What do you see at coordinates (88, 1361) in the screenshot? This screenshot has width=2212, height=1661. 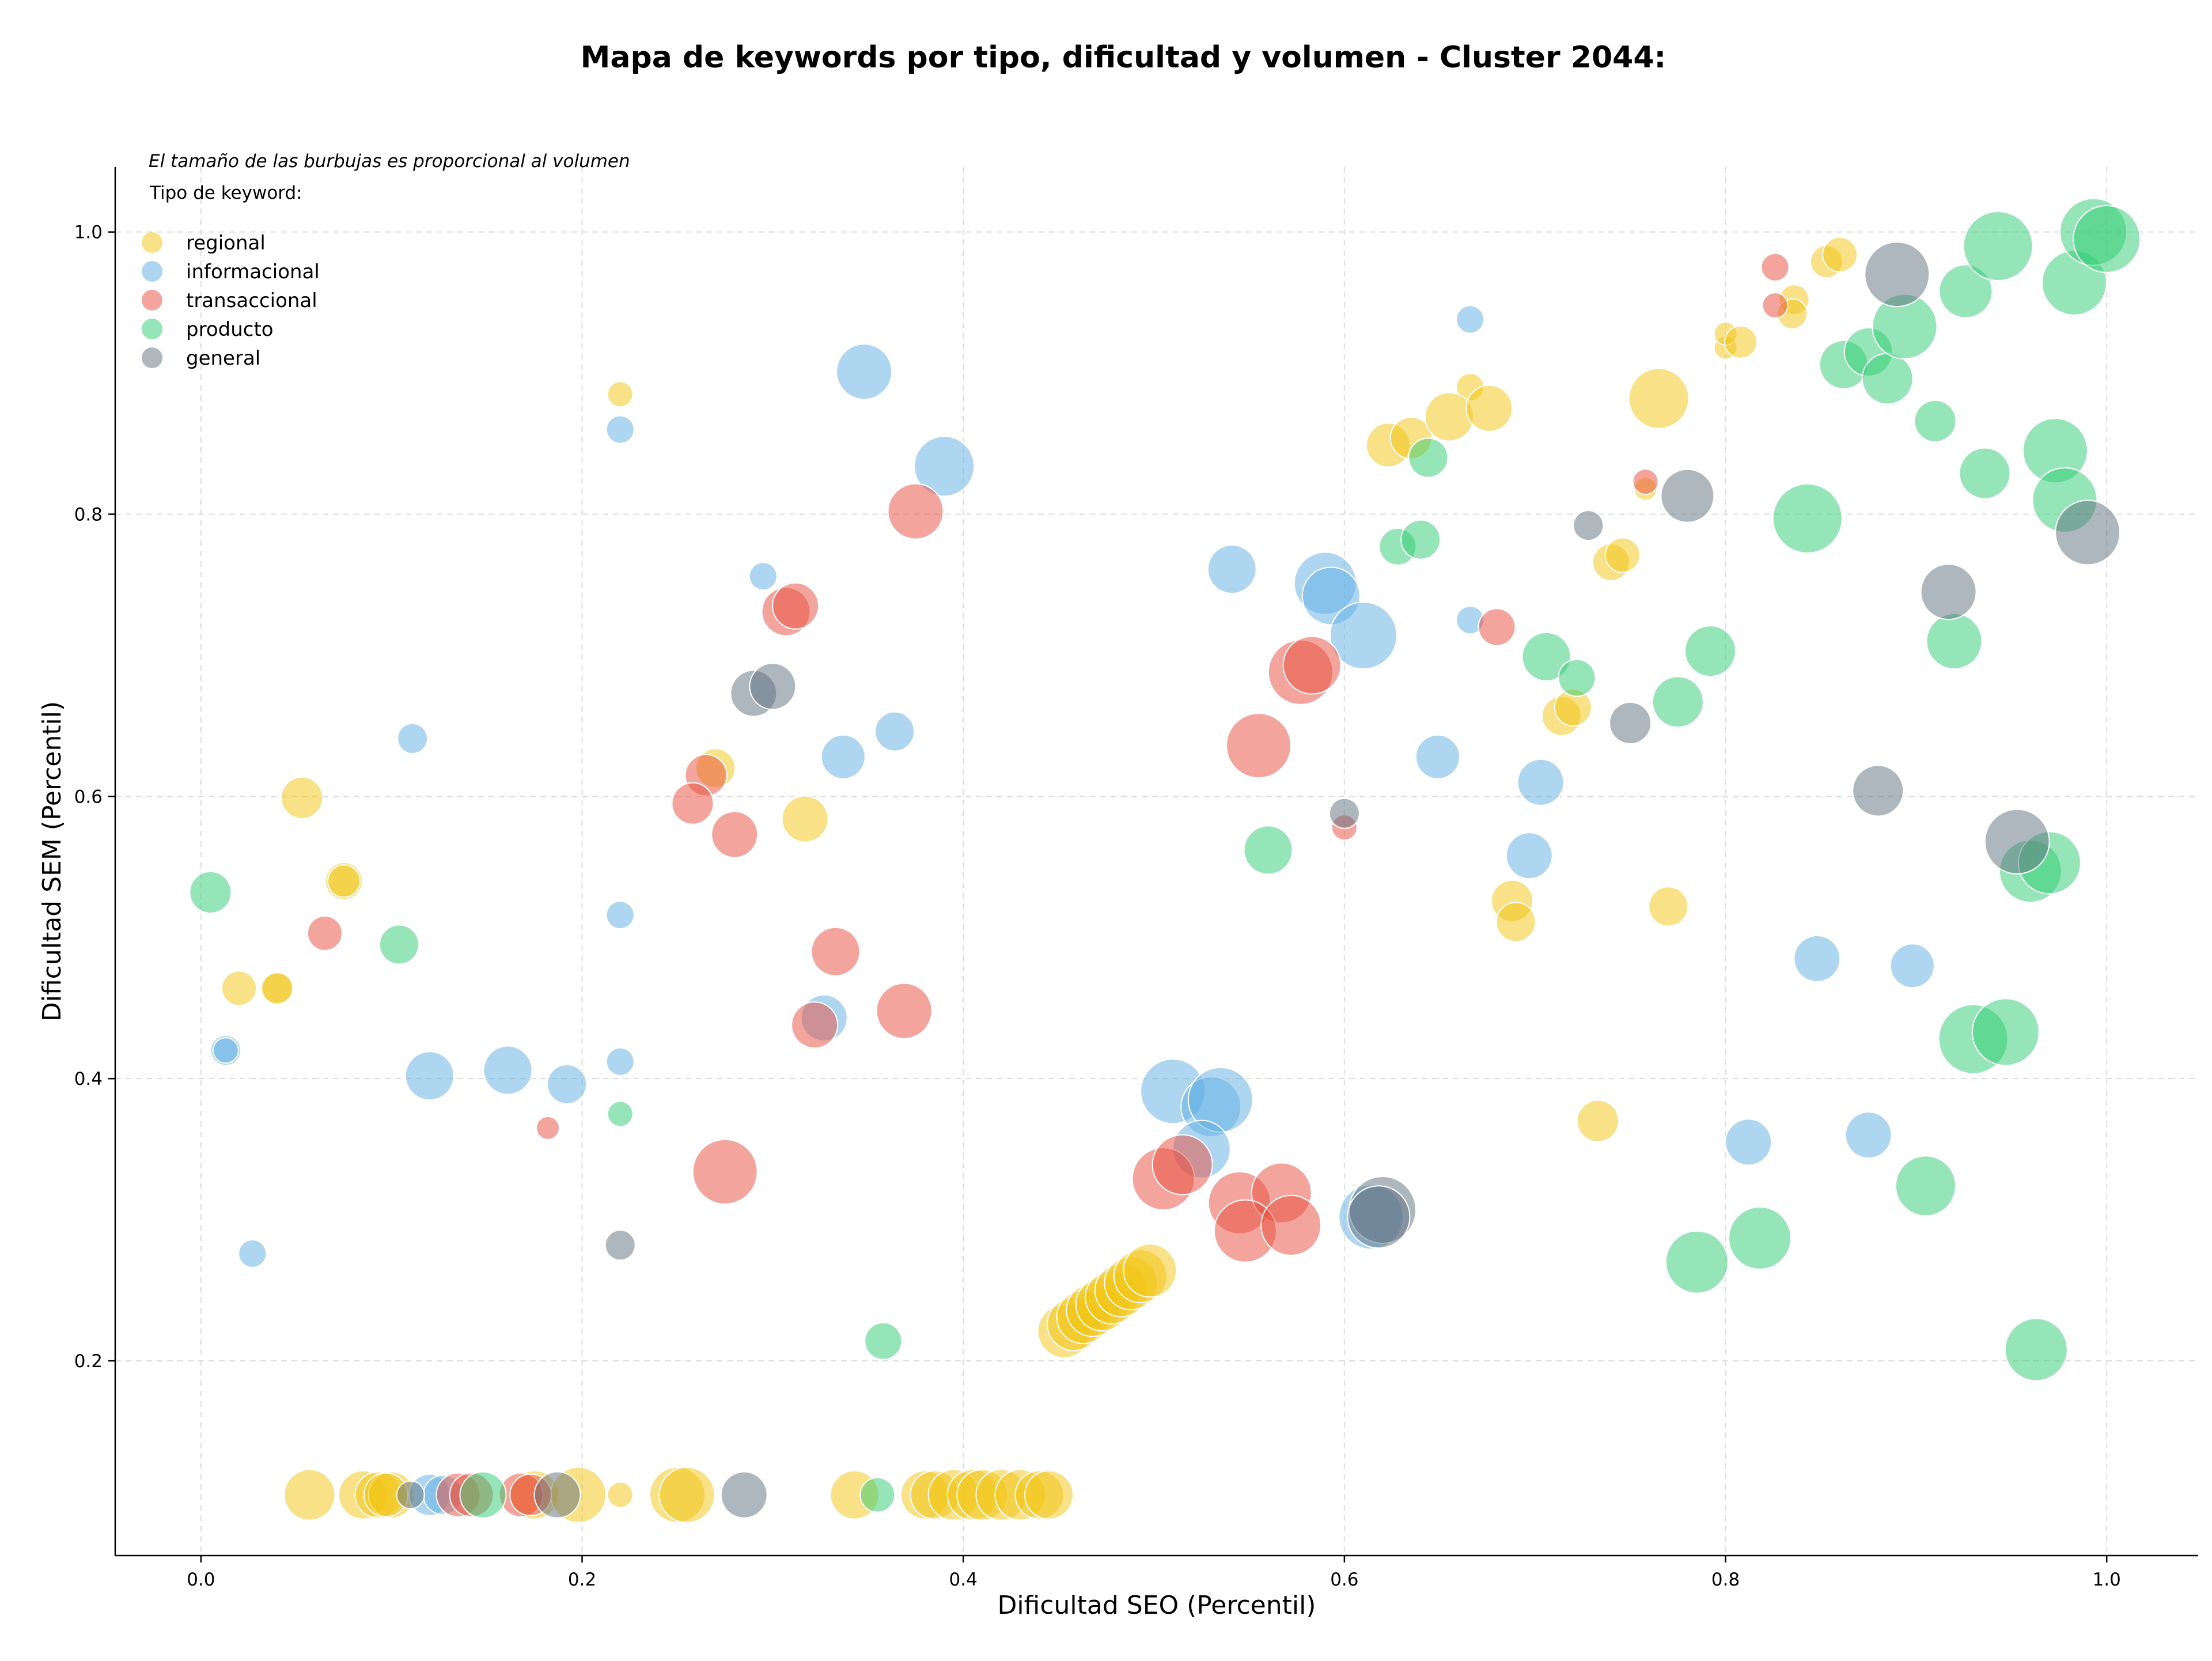 I see `y-tick-label: 0.2` at bounding box center [88, 1361].